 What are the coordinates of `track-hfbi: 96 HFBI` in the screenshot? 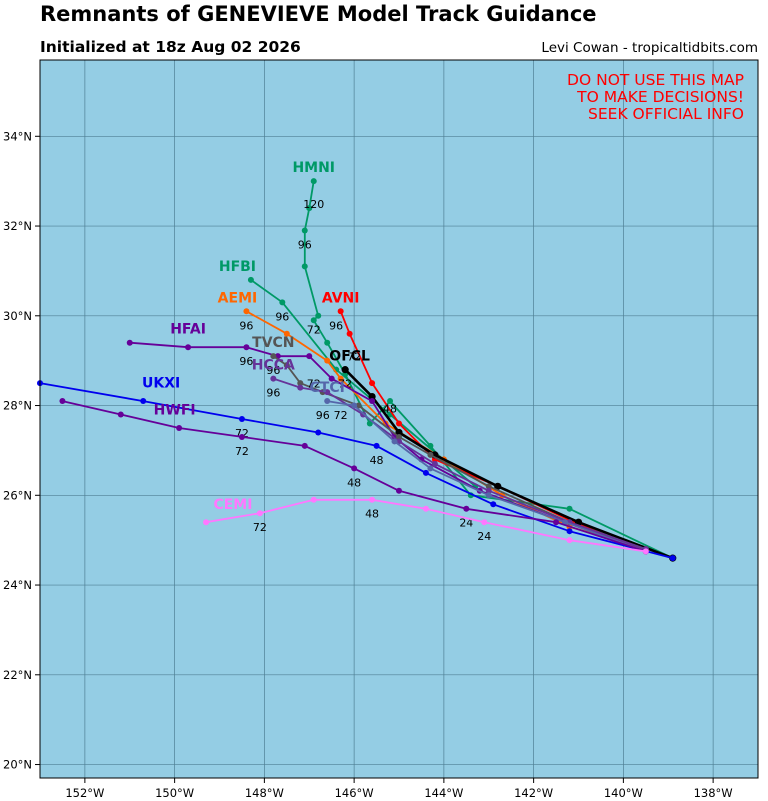 It's located at (349, 374).